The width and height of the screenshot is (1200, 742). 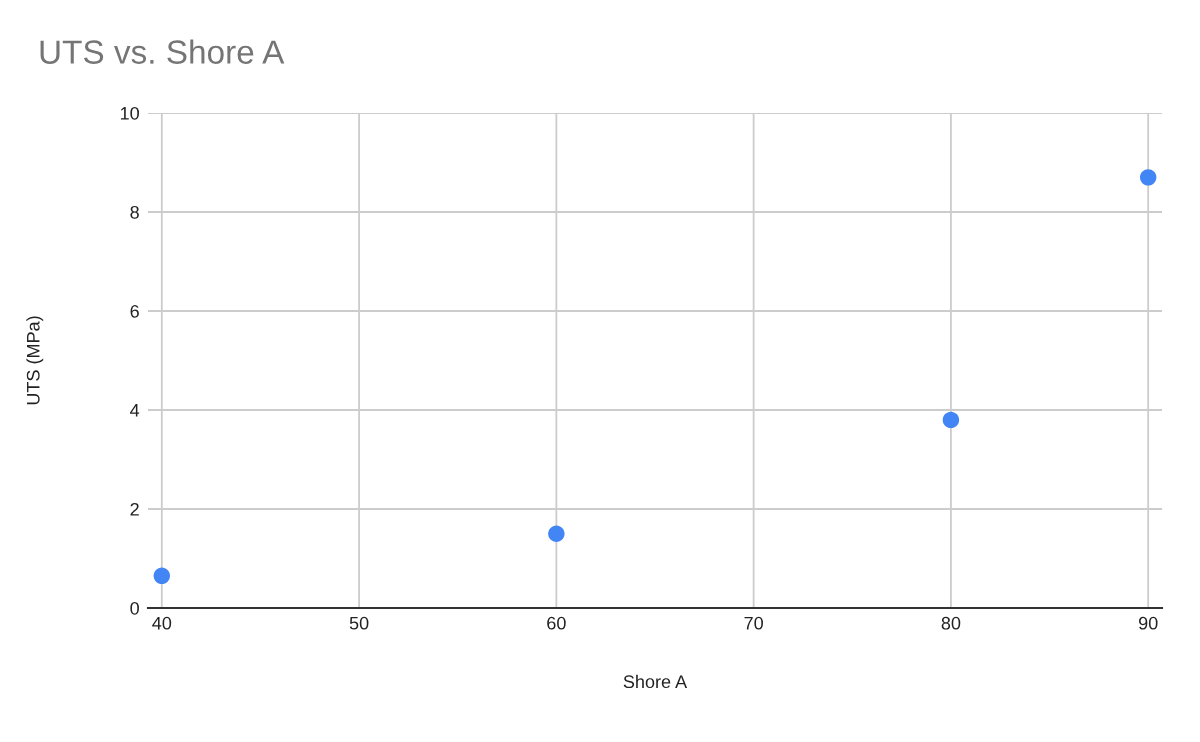 What do you see at coordinates (135, 410) in the screenshot?
I see `y-tick-label: 4` at bounding box center [135, 410].